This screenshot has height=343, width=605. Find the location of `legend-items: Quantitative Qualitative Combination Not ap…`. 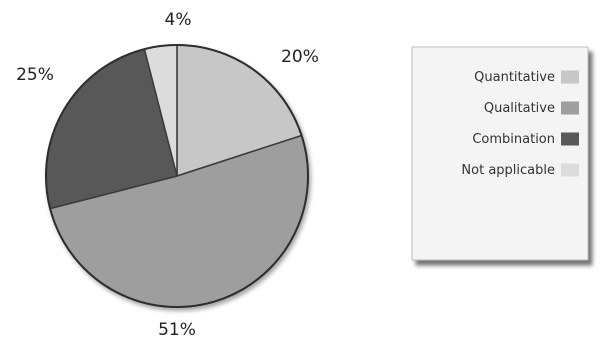

legend-items: Quantitative Qualitative Combination Not ap… is located at coordinates (520, 124).